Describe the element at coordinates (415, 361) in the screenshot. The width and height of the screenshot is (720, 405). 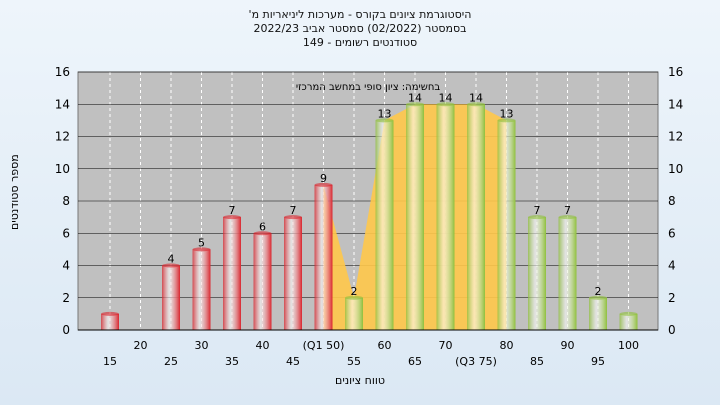
I see `x-tick-label: 65` at that location.